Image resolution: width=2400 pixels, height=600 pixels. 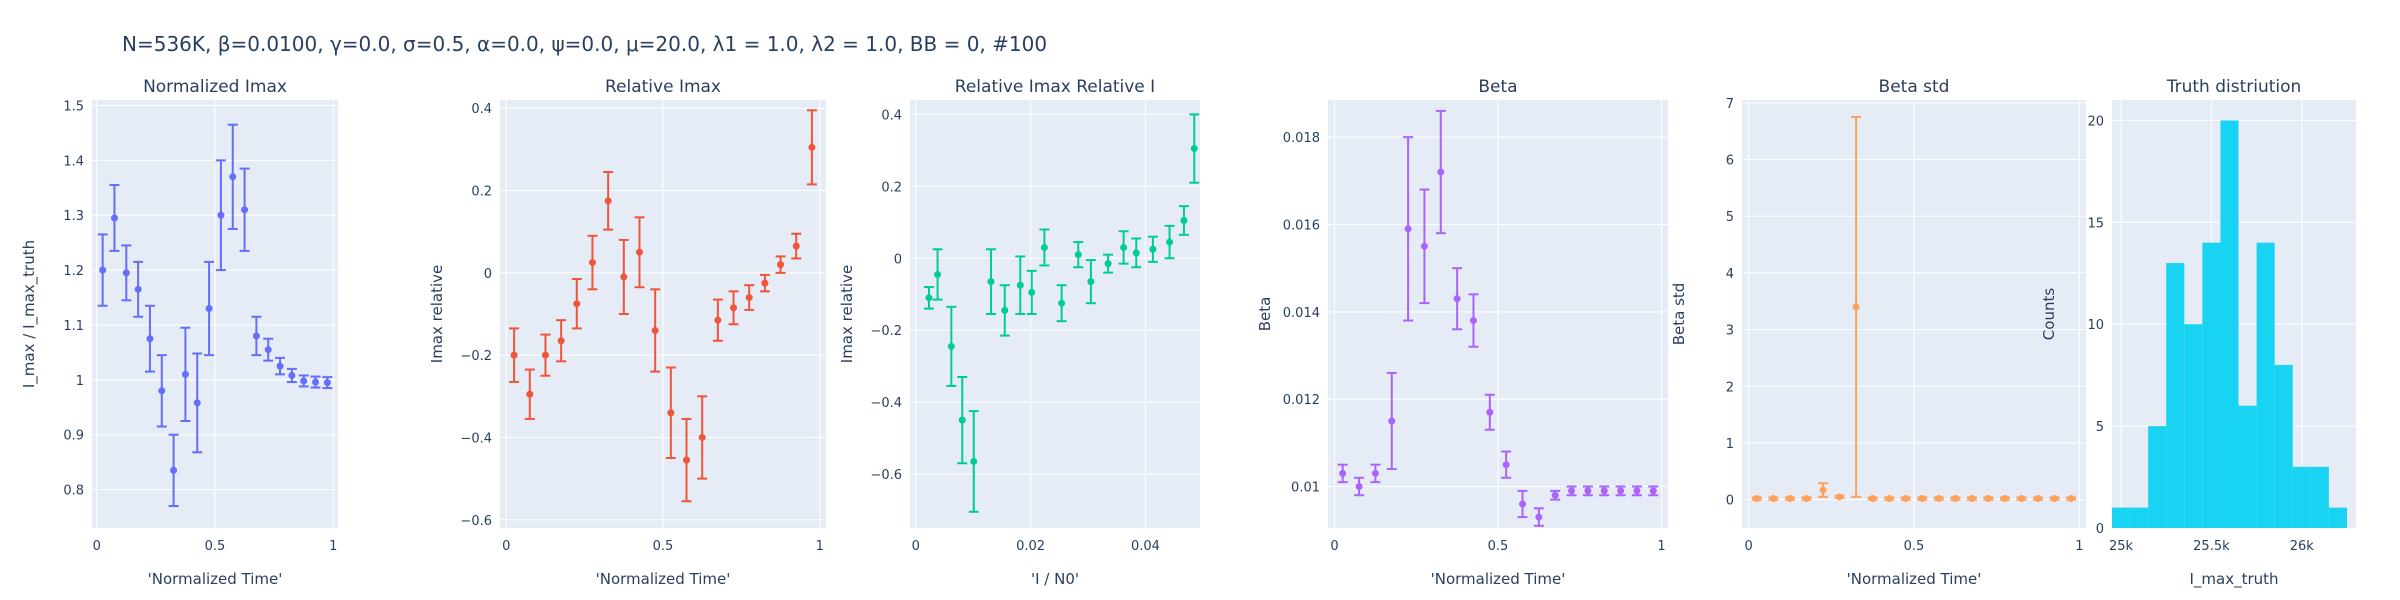 What do you see at coordinates (1730, 104) in the screenshot?
I see `y-tick-label: 7` at bounding box center [1730, 104].